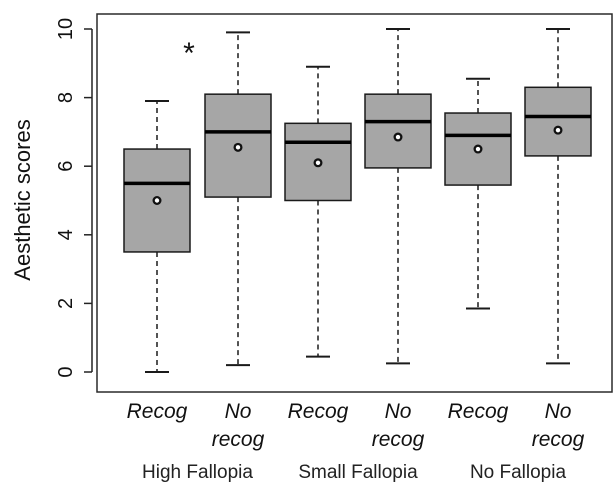 The image size is (615, 488). What do you see at coordinates (358, 472) in the screenshot?
I see `group-label: Small Fallopia` at bounding box center [358, 472].